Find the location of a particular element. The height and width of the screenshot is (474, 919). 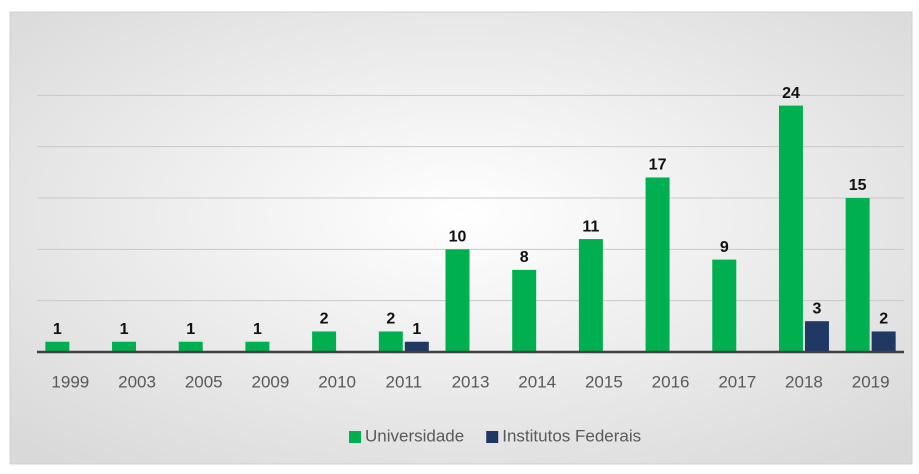

data-label: 8 is located at coordinates (524, 257).